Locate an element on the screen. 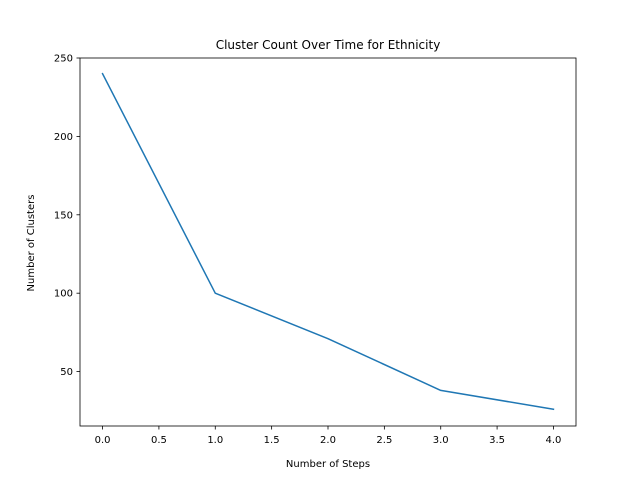 Image resolution: width=640 pixels, height=480 pixels. y-tick-label: 100 is located at coordinates (63, 294).